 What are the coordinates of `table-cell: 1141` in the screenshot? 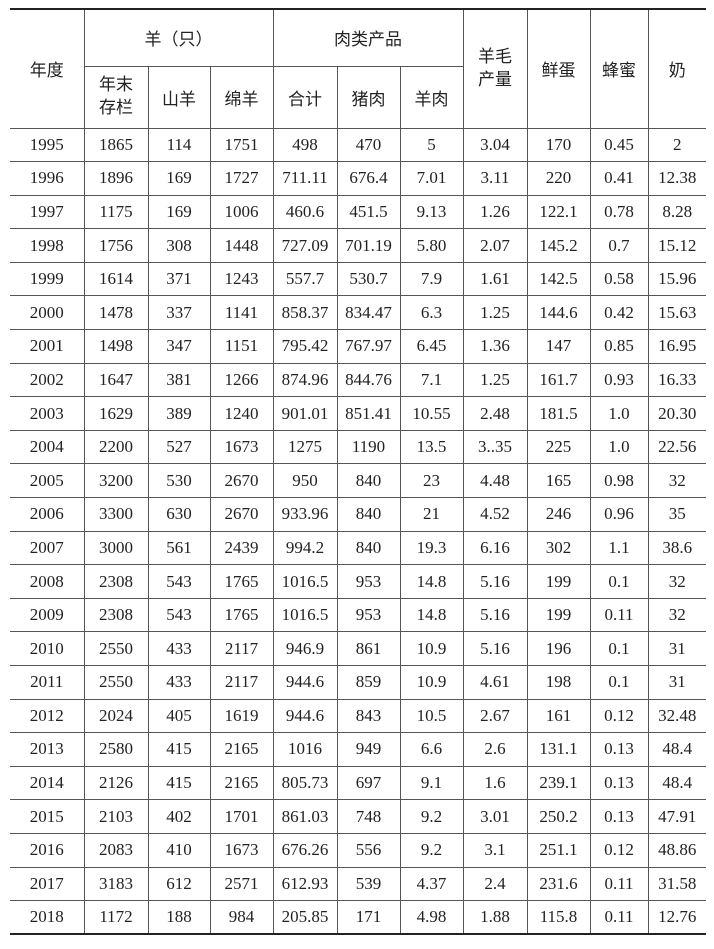 It's located at (241, 313).